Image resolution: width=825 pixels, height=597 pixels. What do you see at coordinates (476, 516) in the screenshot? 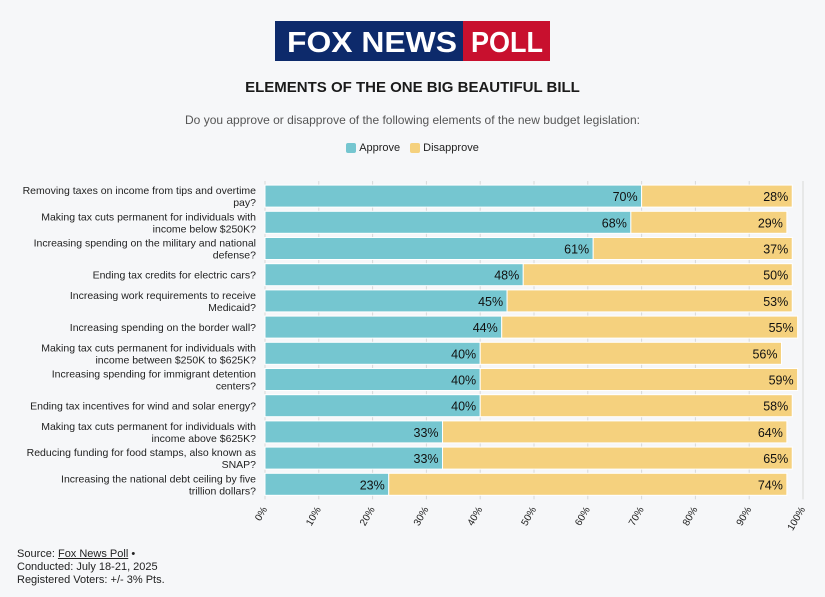
I see `x-tick-label: 40%` at bounding box center [476, 516].